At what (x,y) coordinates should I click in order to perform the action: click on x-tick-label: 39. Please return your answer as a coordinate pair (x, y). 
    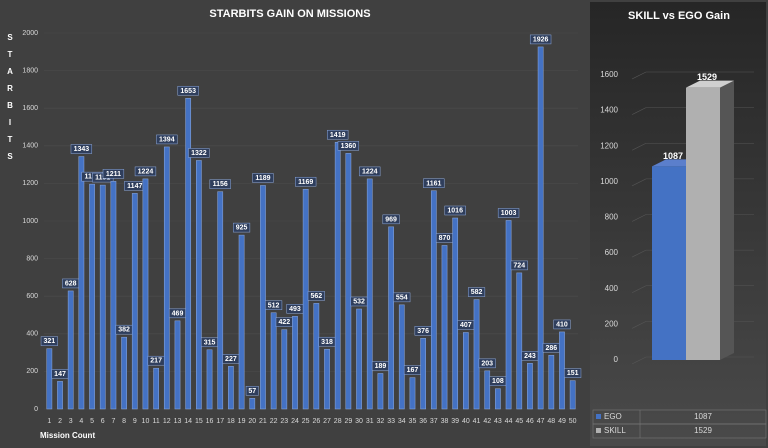
    Looking at the image, I should click on (455, 421).